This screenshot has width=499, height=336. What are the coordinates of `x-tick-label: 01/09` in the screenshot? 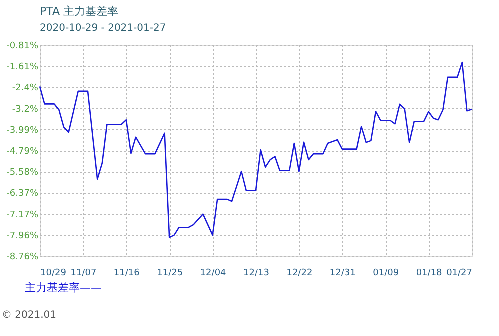 It's located at (386, 273).